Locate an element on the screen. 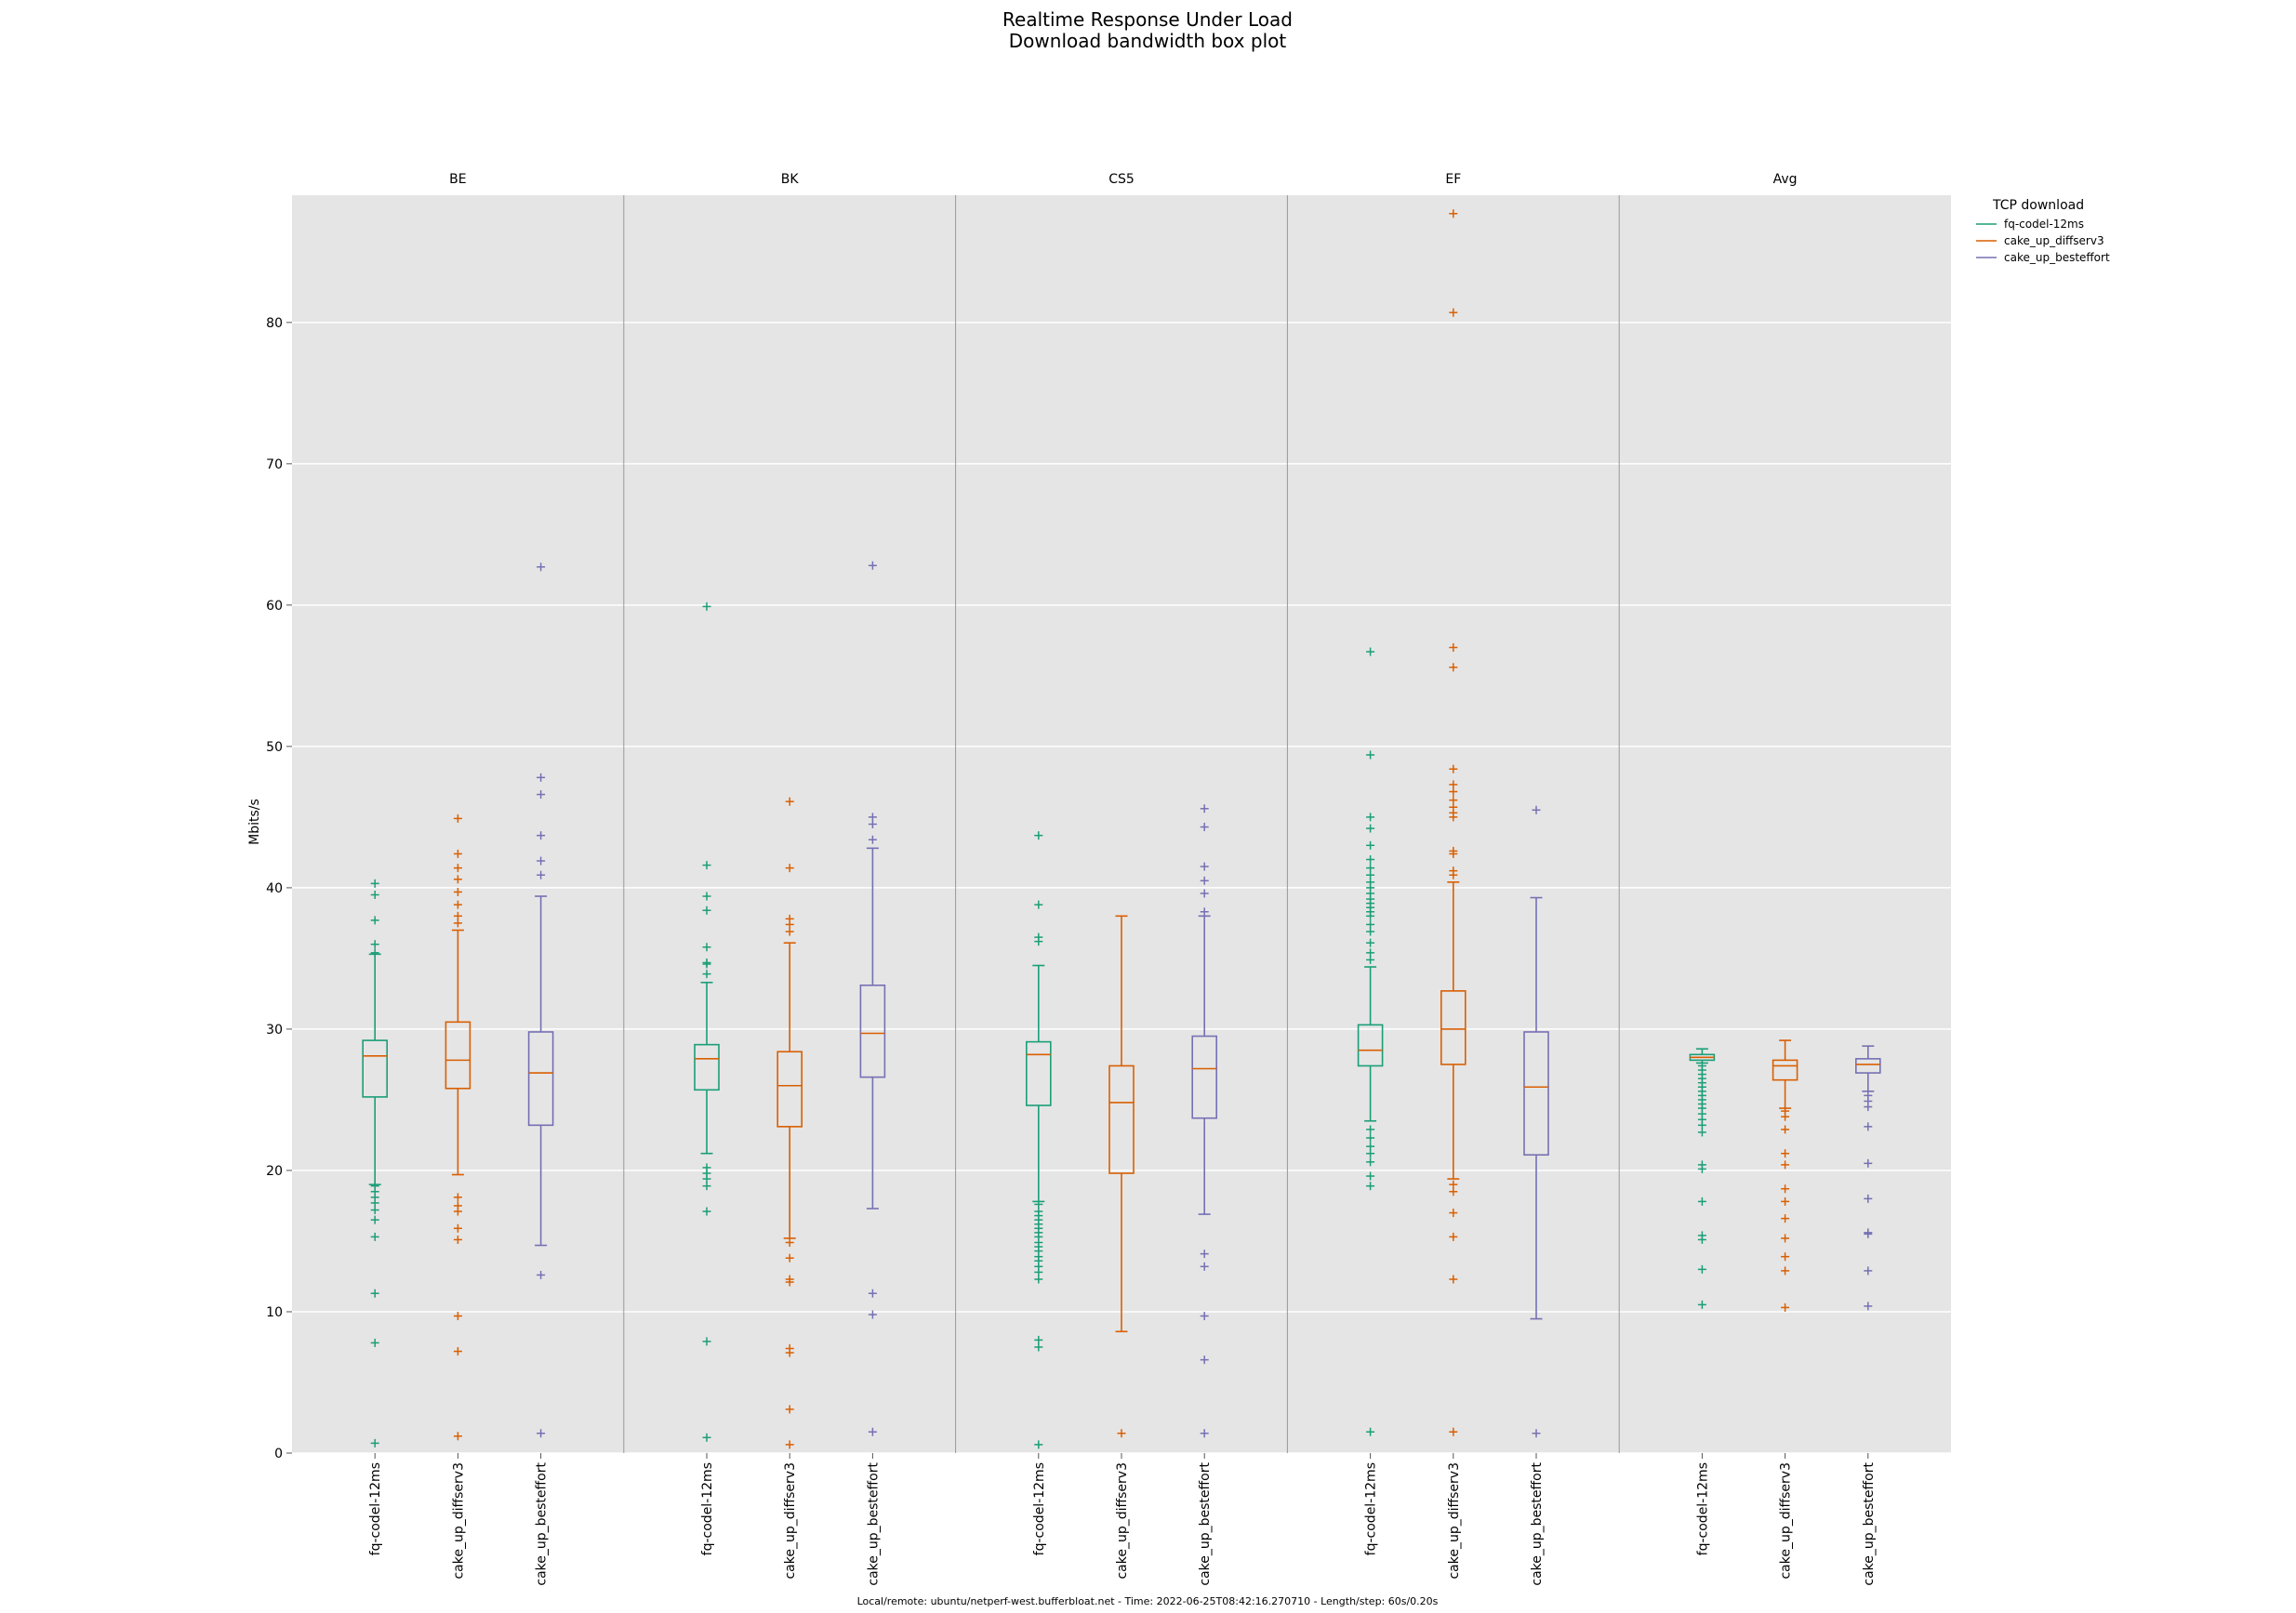 The height and width of the screenshot is (1613, 2296). x-tick-label: cake_up_besteffort is located at coordinates (1205, 1524).